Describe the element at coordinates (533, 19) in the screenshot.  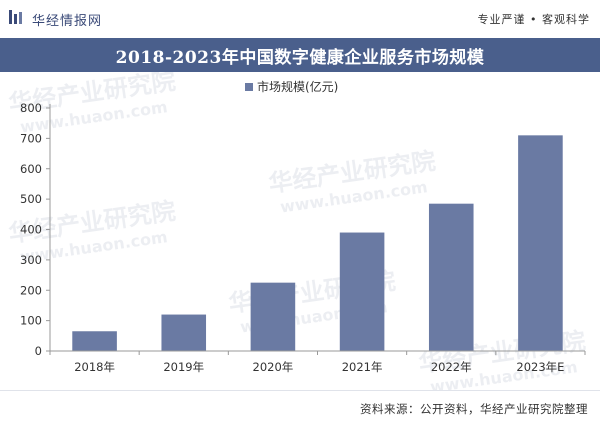
I see `tagline: 专业严谨 • 客观科学` at that location.